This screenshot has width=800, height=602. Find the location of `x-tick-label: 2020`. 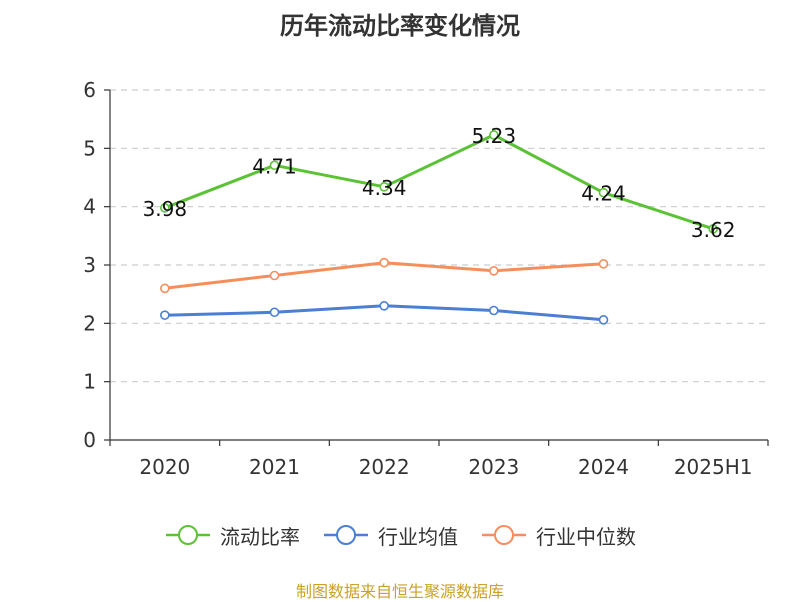

x-tick-label: 2020 is located at coordinates (164, 467).